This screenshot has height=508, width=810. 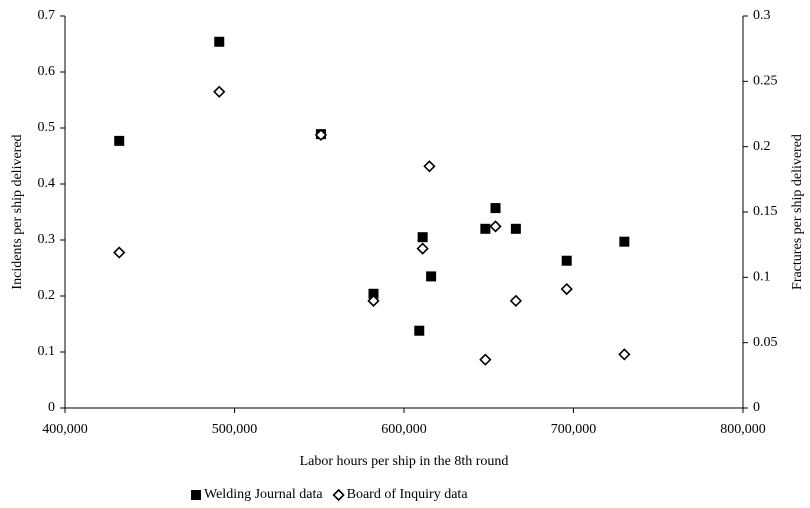 What do you see at coordinates (408, 494) in the screenshot?
I see `legend-label: Board of Inquiry data` at bounding box center [408, 494].